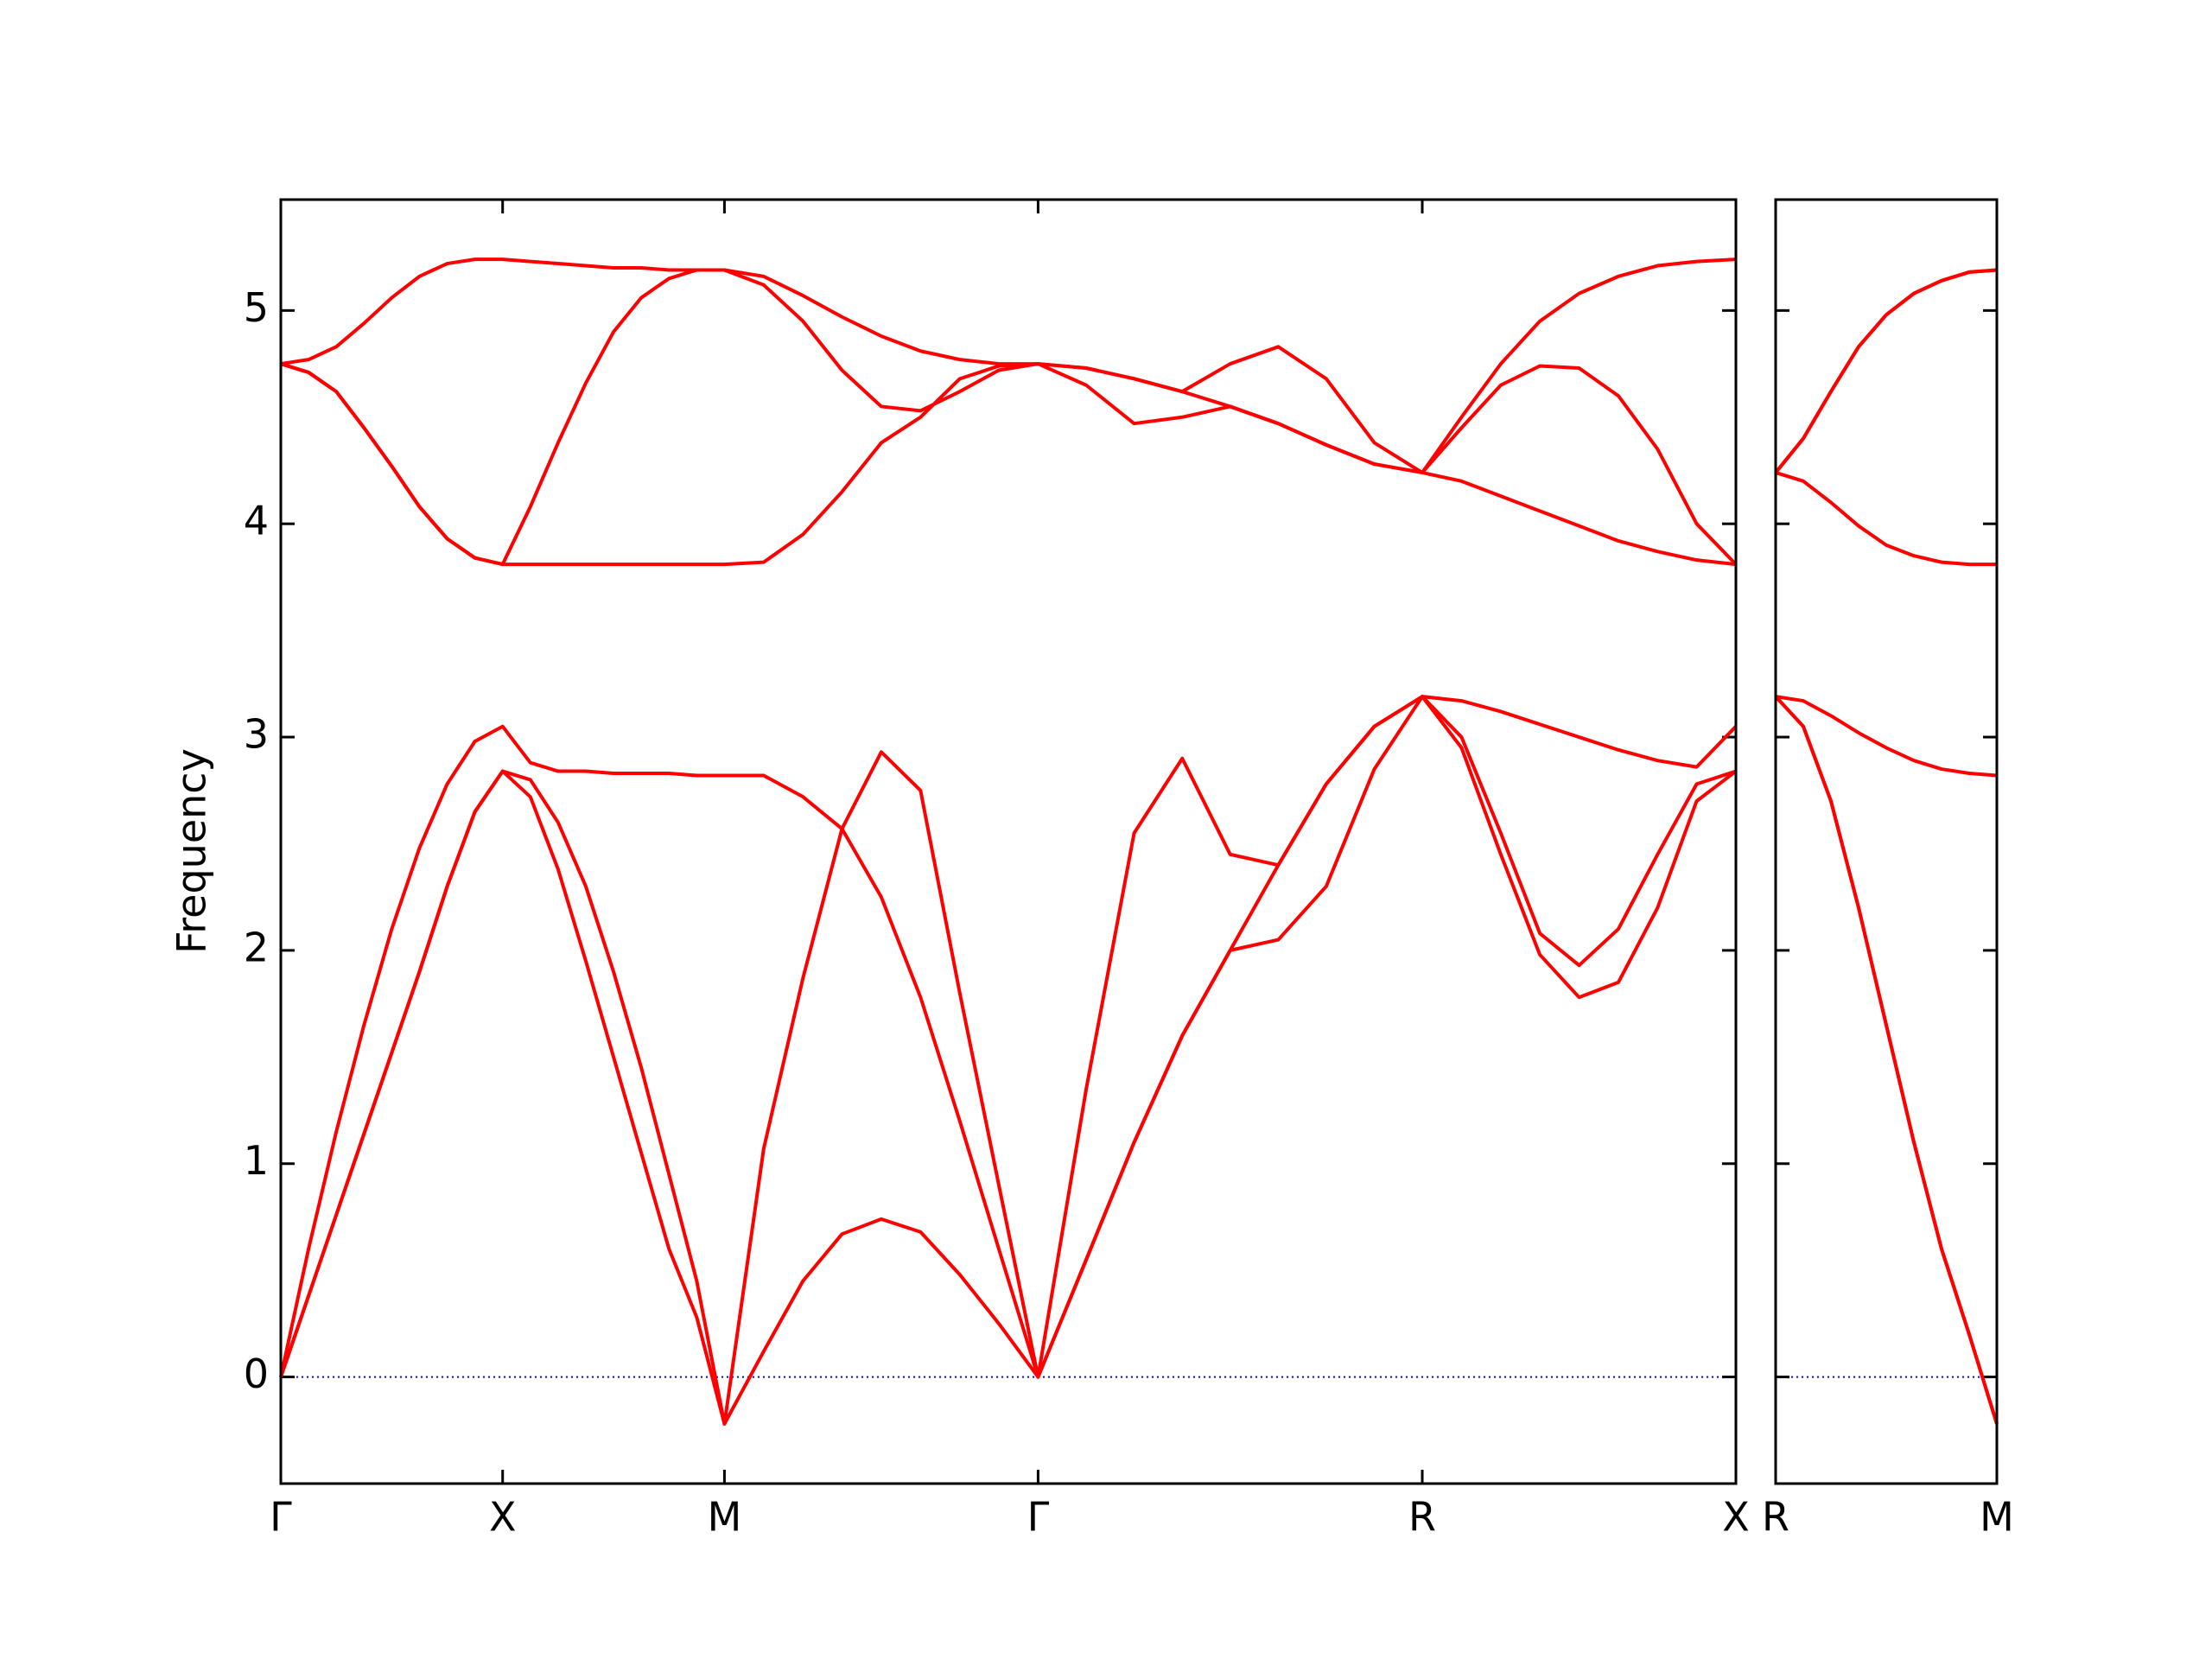 This screenshot has height=1659, width=2212. What do you see at coordinates (256, 1374) in the screenshot?
I see `y-tick-label: 0` at bounding box center [256, 1374].